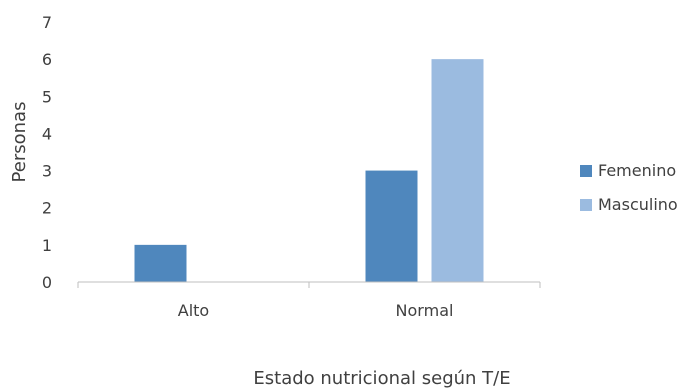  Describe the element at coordinates (19, 142) in the screenshot. I see `y-axis-title: Personas` at that location.